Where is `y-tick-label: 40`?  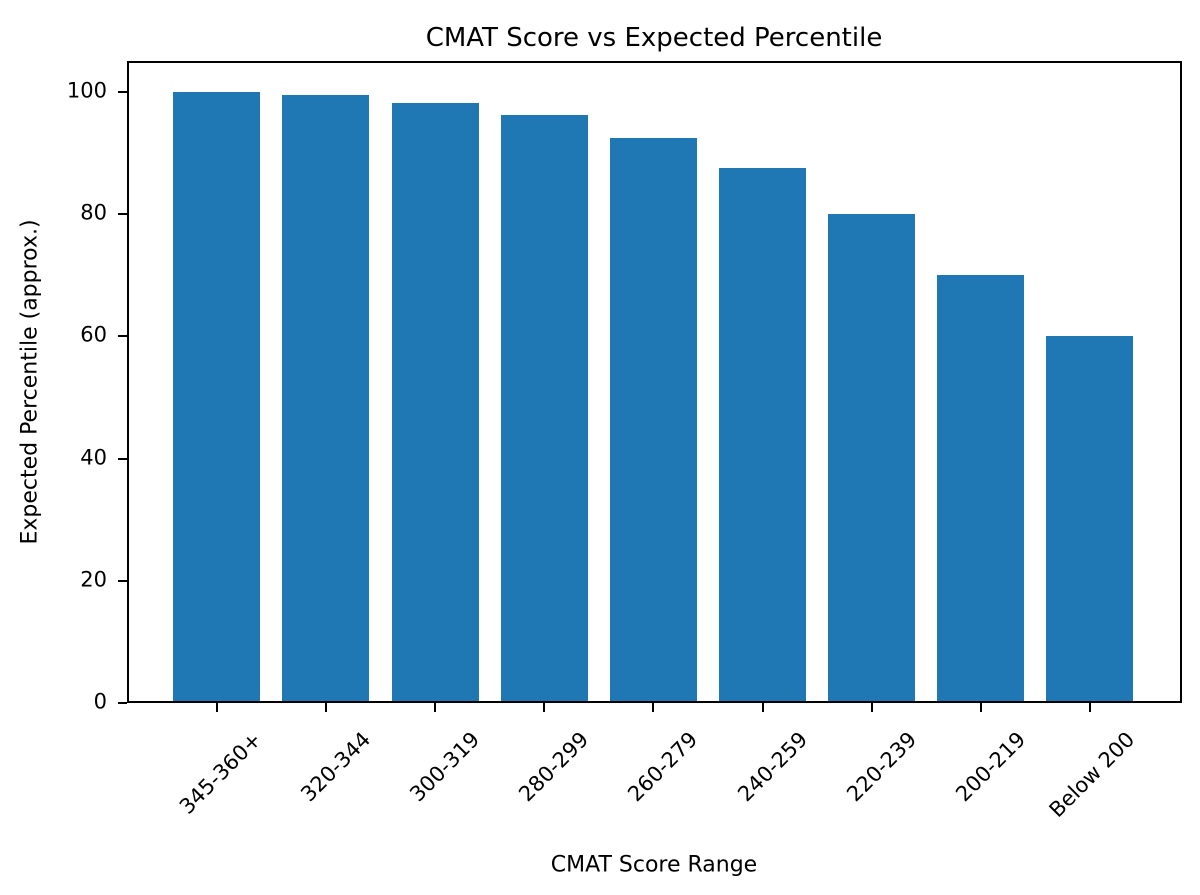 y-tick-label: 40 is located at coordinates (93, 457).